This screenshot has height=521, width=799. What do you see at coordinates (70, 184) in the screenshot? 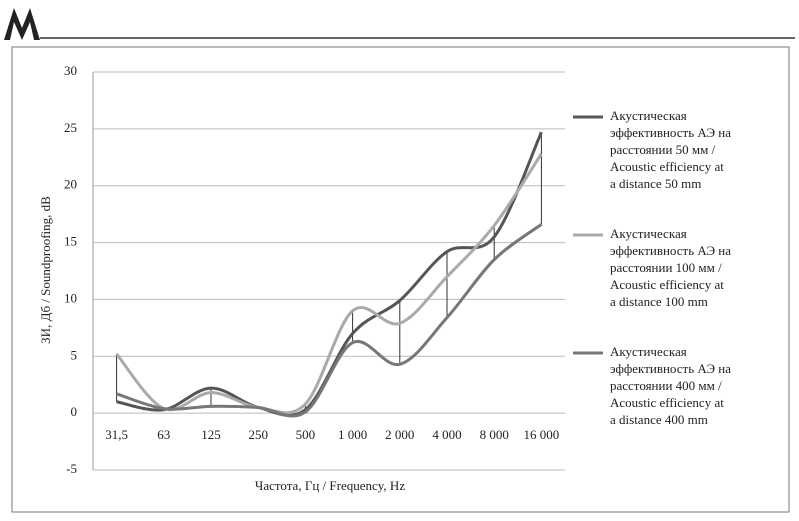
I see `y-tick-label: 20` at bounding box center [70, 184].